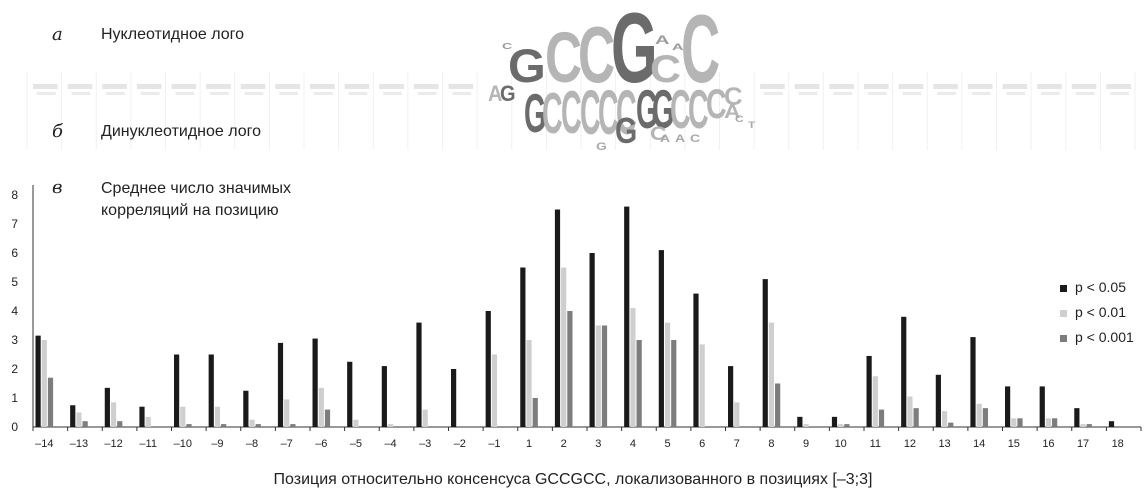 Image resolution: width=1147 pixels, height=492 pixels. What do you see at coordinates (695, 138) in the screenshot?
I see `logo-letter-minor: C` at bounding box center [695, 138].